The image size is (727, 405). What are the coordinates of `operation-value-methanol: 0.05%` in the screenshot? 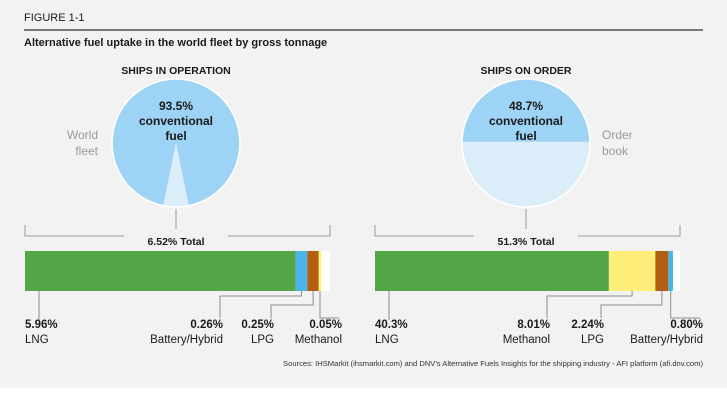 It's located at (325, 325).